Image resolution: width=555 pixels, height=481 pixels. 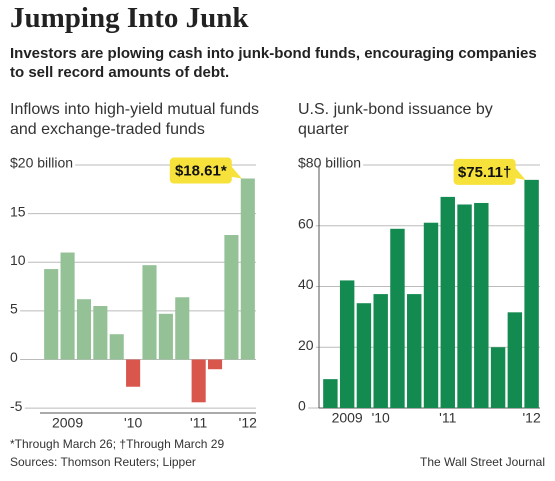 I want to click on value-label: $18.61*, so click(x=201, y=170).